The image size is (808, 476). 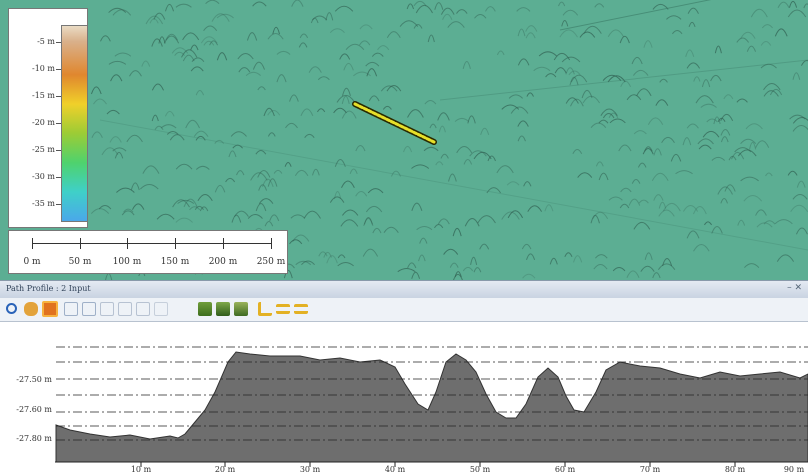 What do you see at coordinates (127, 243) in the screenshot?
I see `scale-tick` at bounding box center [127, 243].